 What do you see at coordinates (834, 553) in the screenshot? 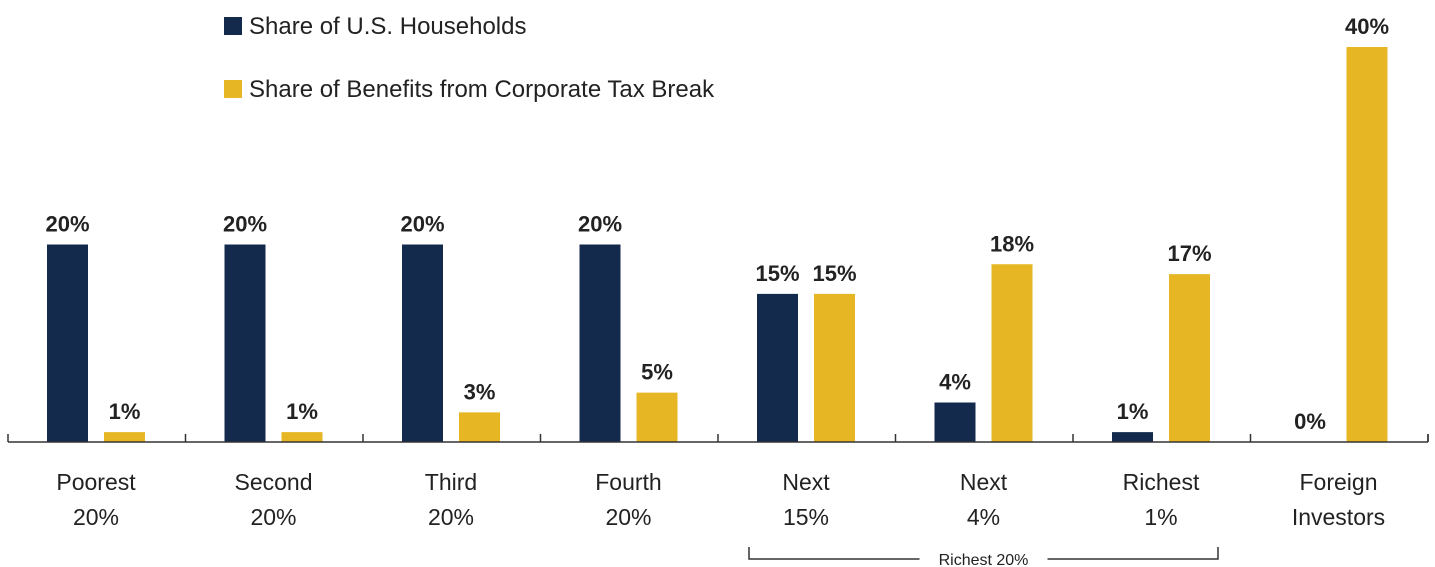
I see `bracket-left` at bounding box center [834, 553].